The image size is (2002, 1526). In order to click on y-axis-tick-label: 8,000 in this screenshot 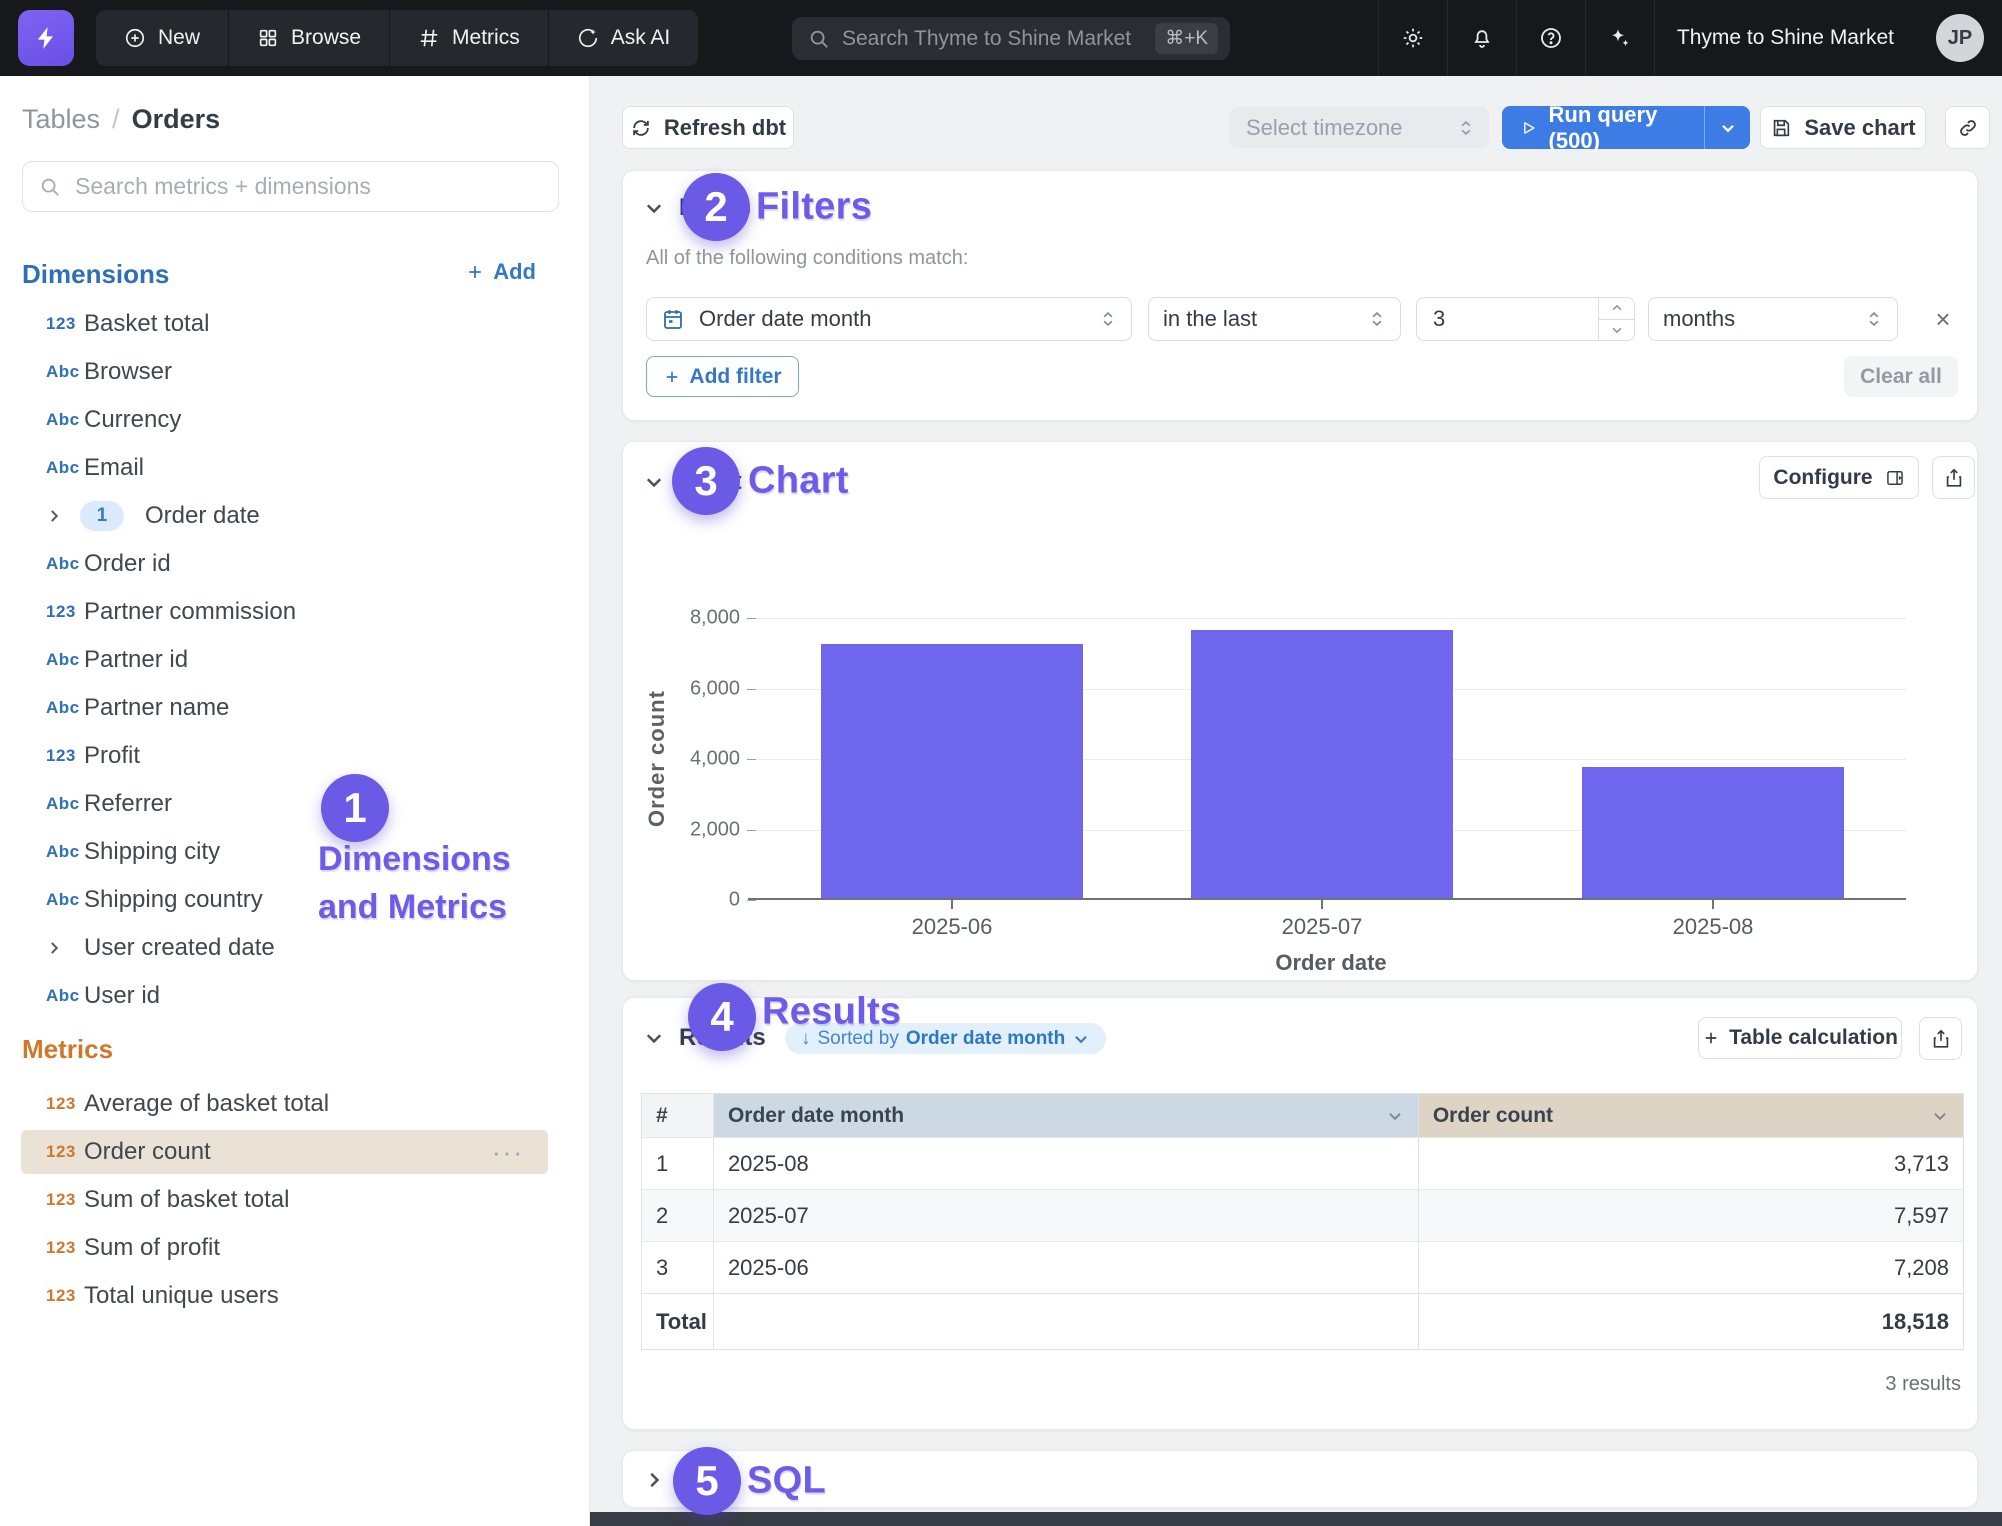, I will do `click(714, 617)`.